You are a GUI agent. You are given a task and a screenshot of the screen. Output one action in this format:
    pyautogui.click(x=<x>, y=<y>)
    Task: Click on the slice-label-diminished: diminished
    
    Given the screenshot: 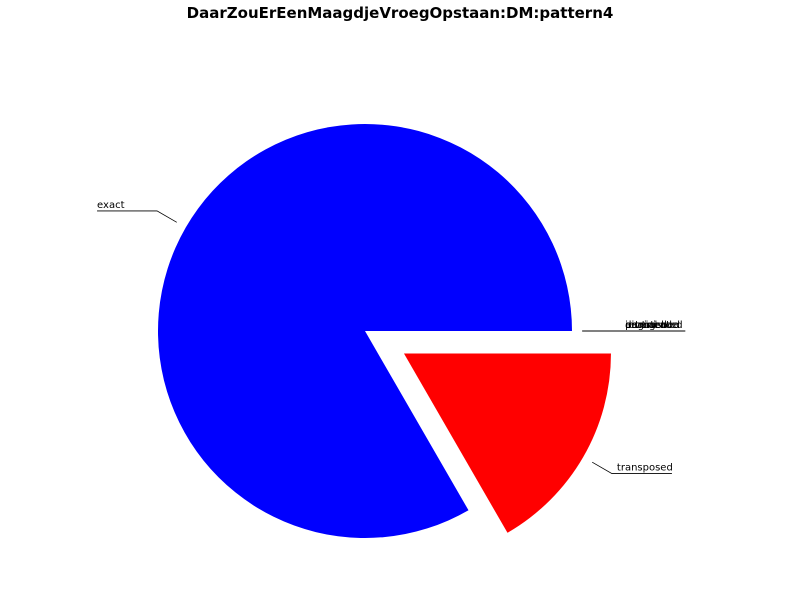 What is the action you would take?
    pyautogui.click(x=652, y=325)
    